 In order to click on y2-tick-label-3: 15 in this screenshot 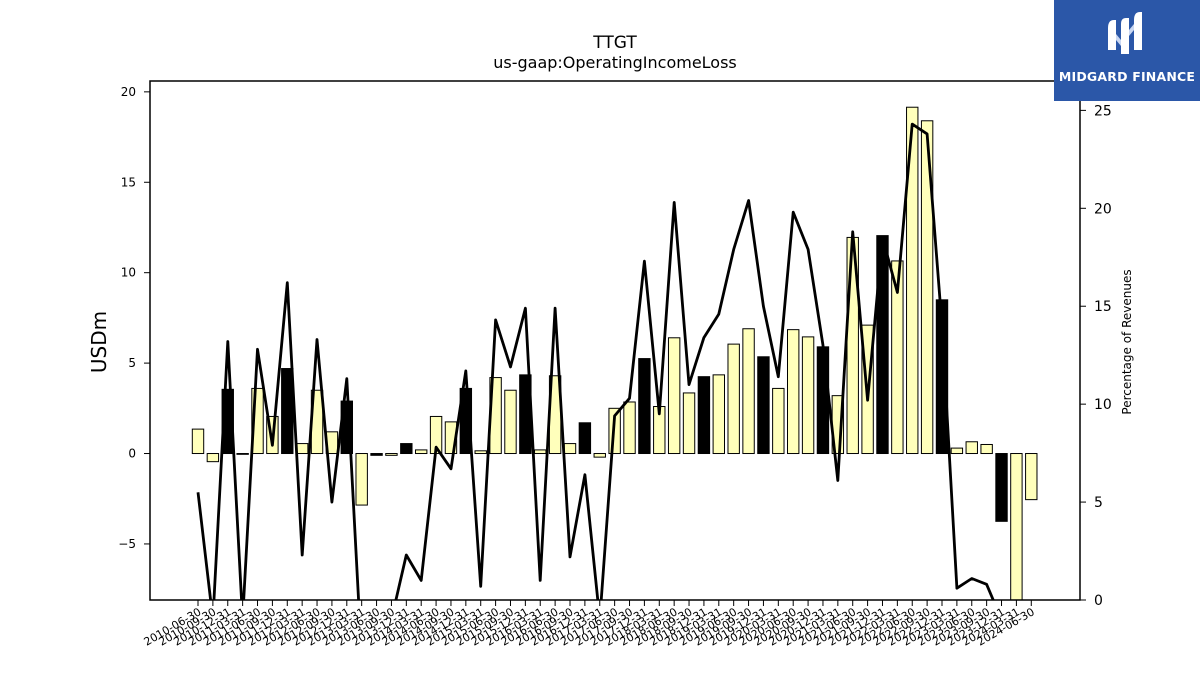, I will do `click(1103, 307)`.